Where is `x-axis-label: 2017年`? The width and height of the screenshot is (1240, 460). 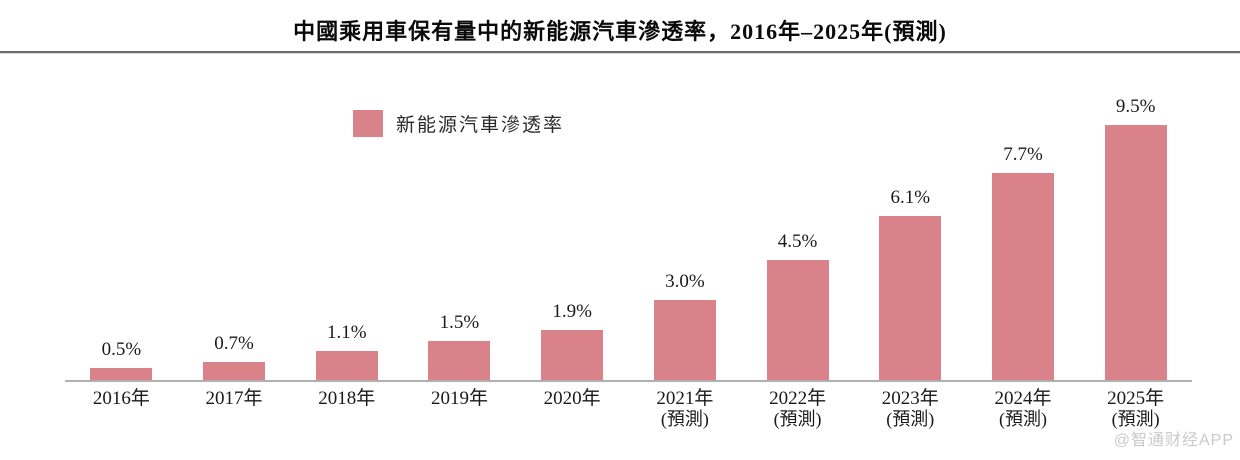 x-axis-label: 2017年 is located at coordinates (234, 409).